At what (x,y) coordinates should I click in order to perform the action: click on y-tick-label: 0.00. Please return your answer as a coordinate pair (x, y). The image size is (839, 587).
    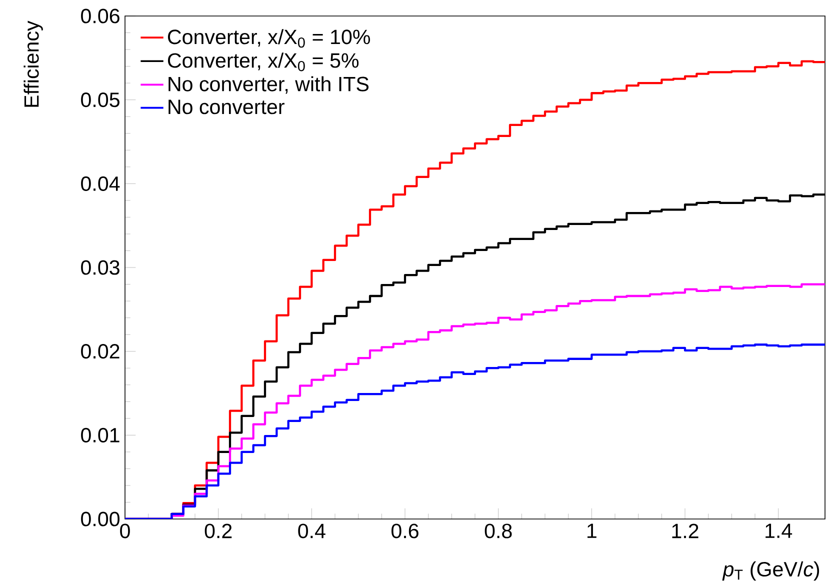
    Looking at the image, I should click on (100, 519).